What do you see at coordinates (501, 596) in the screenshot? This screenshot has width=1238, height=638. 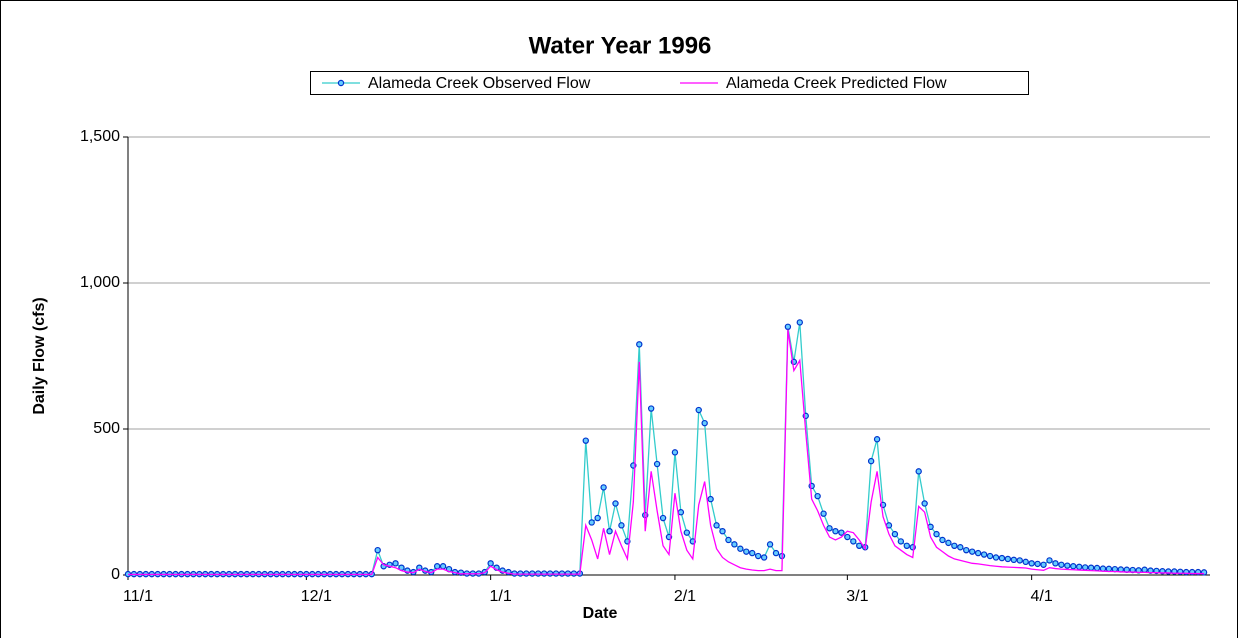 I see `x-tick-label: 1/1` at bounding box center [501, 596].